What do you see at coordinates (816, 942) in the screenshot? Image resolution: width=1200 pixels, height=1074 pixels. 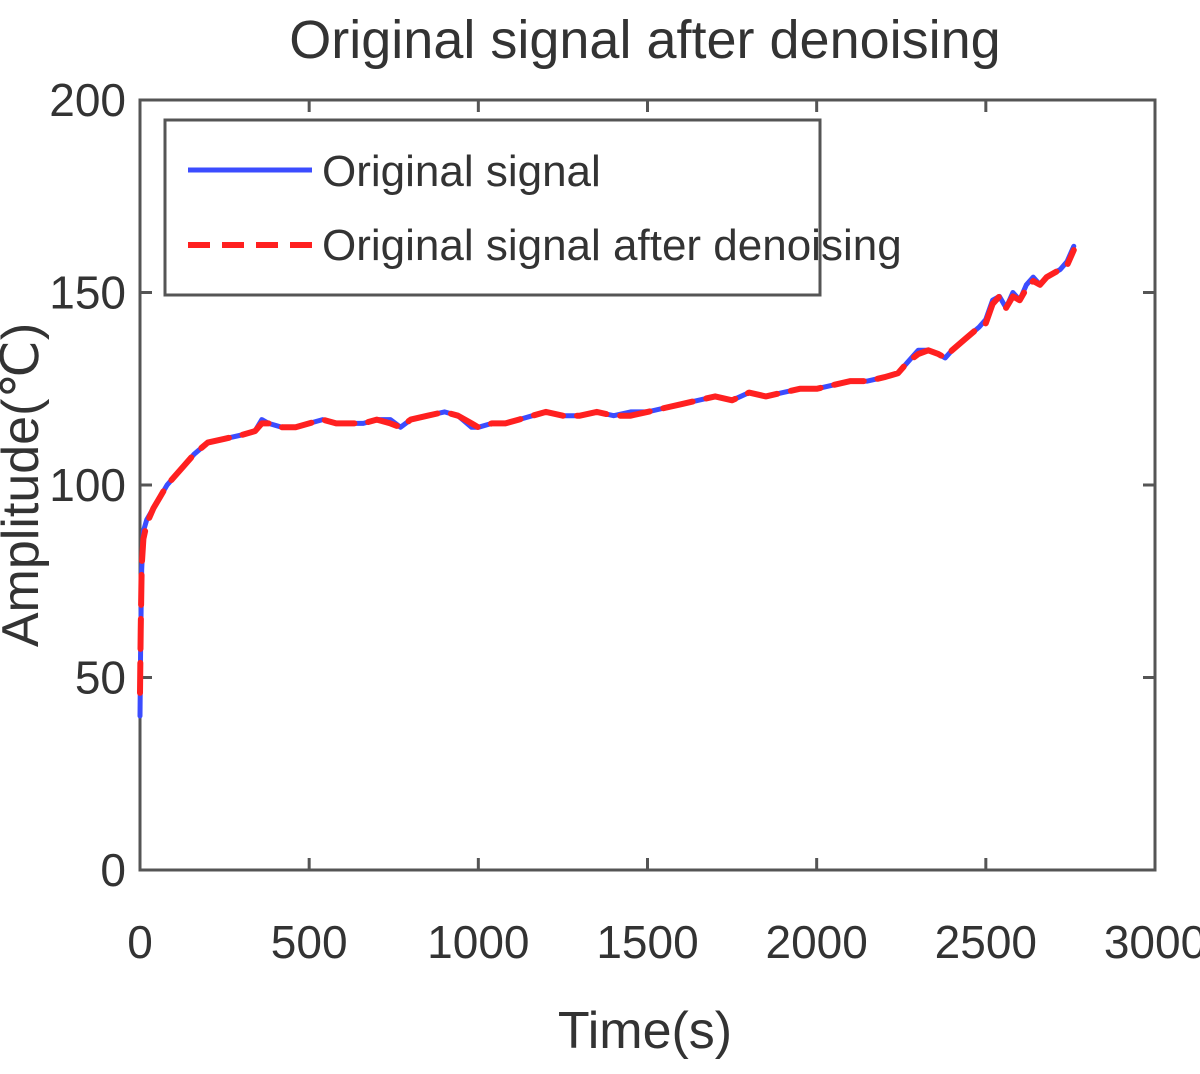 I see `x-tick-label-4: 2000` at bounding box center [816, 942].